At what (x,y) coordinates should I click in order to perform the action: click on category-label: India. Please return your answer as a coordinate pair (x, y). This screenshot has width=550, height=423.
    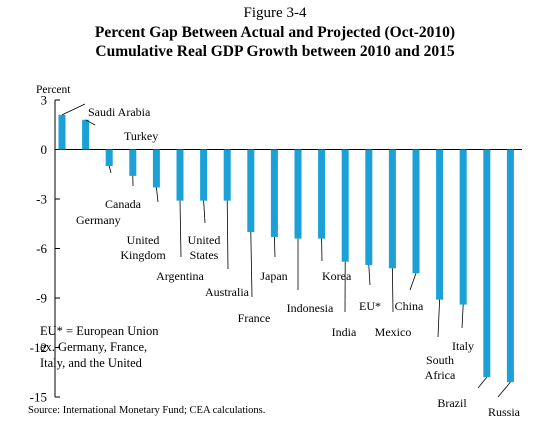
    Looking at the image, I should click on (344, 332).